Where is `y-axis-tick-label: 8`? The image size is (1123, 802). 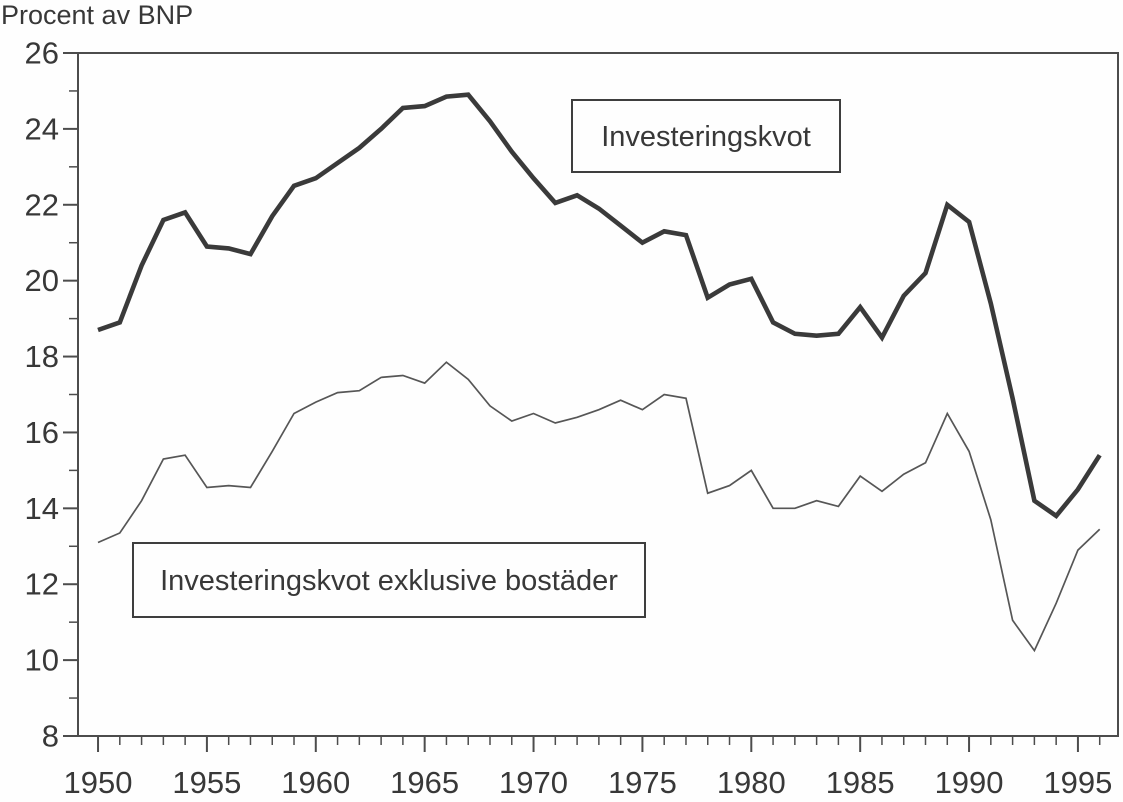 y-axis-tick-label: 8 is located at coordinates (50, 736).